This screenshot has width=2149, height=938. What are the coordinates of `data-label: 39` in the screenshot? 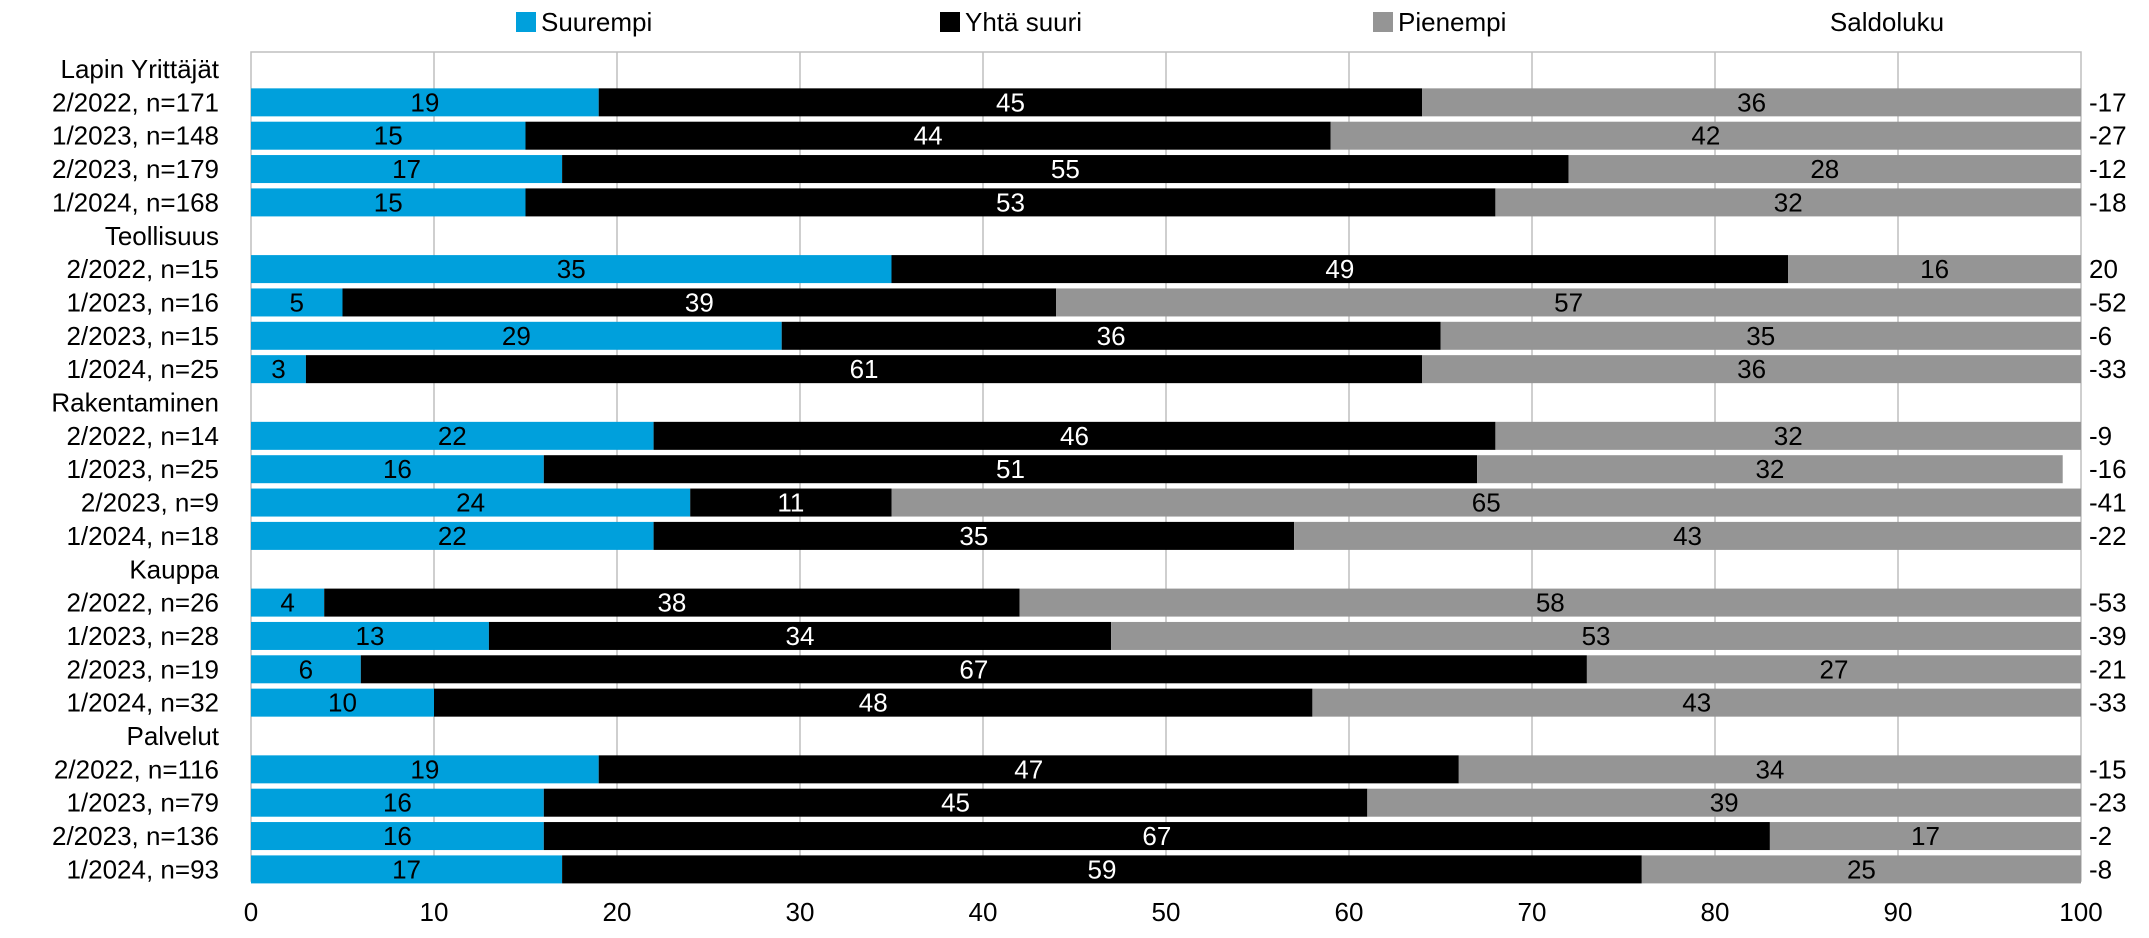 It's located at (699, 302).